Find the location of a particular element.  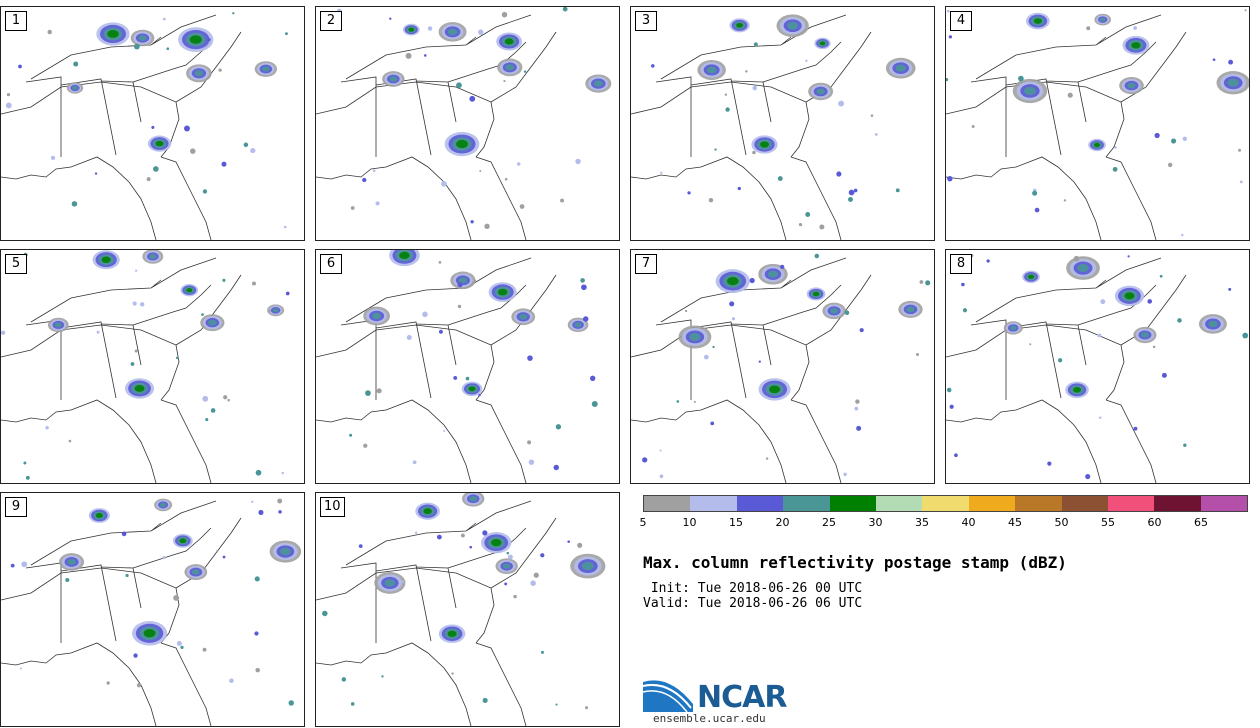

colorbar-tick-label: 15 is located at coordinates (736, 522).